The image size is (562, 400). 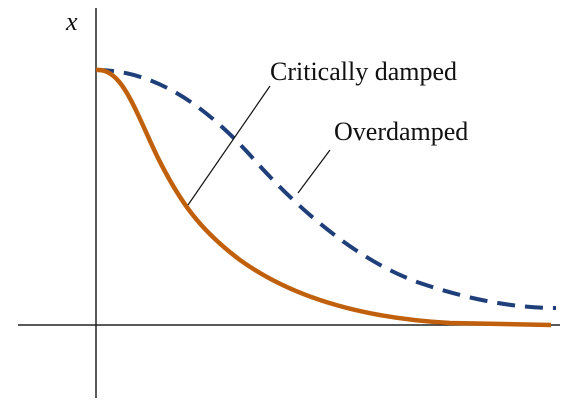 I want to click on overdamped-label: Overdamped, so click(x=401, y=131).